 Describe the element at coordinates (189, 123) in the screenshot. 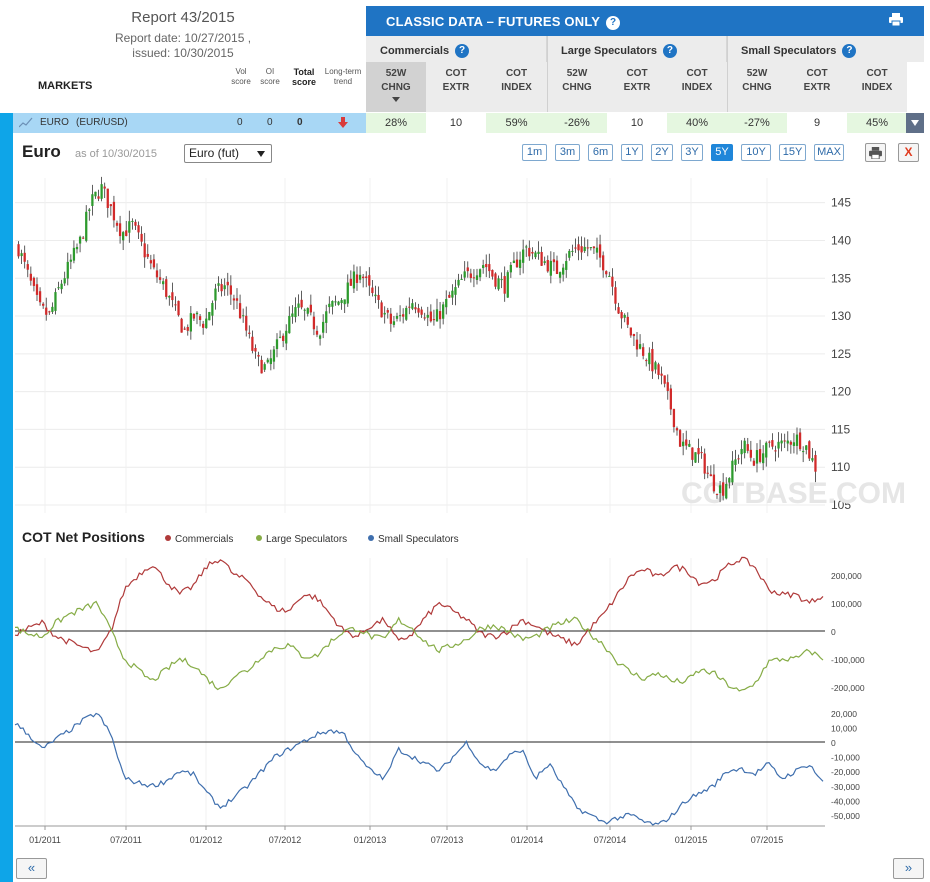

I see `market-row-euro: EURO (EUR/USD) 0 0 0` at that location.